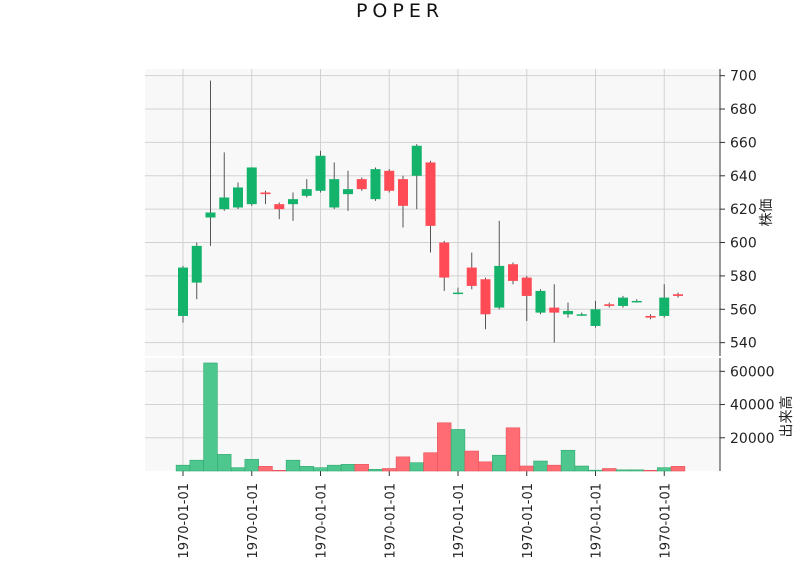 The image size is (800, 575). What do you see at coordinates (743, 177) in the screenshot?
I see `price-tick-label: 640` at bounding box center [743, 177].